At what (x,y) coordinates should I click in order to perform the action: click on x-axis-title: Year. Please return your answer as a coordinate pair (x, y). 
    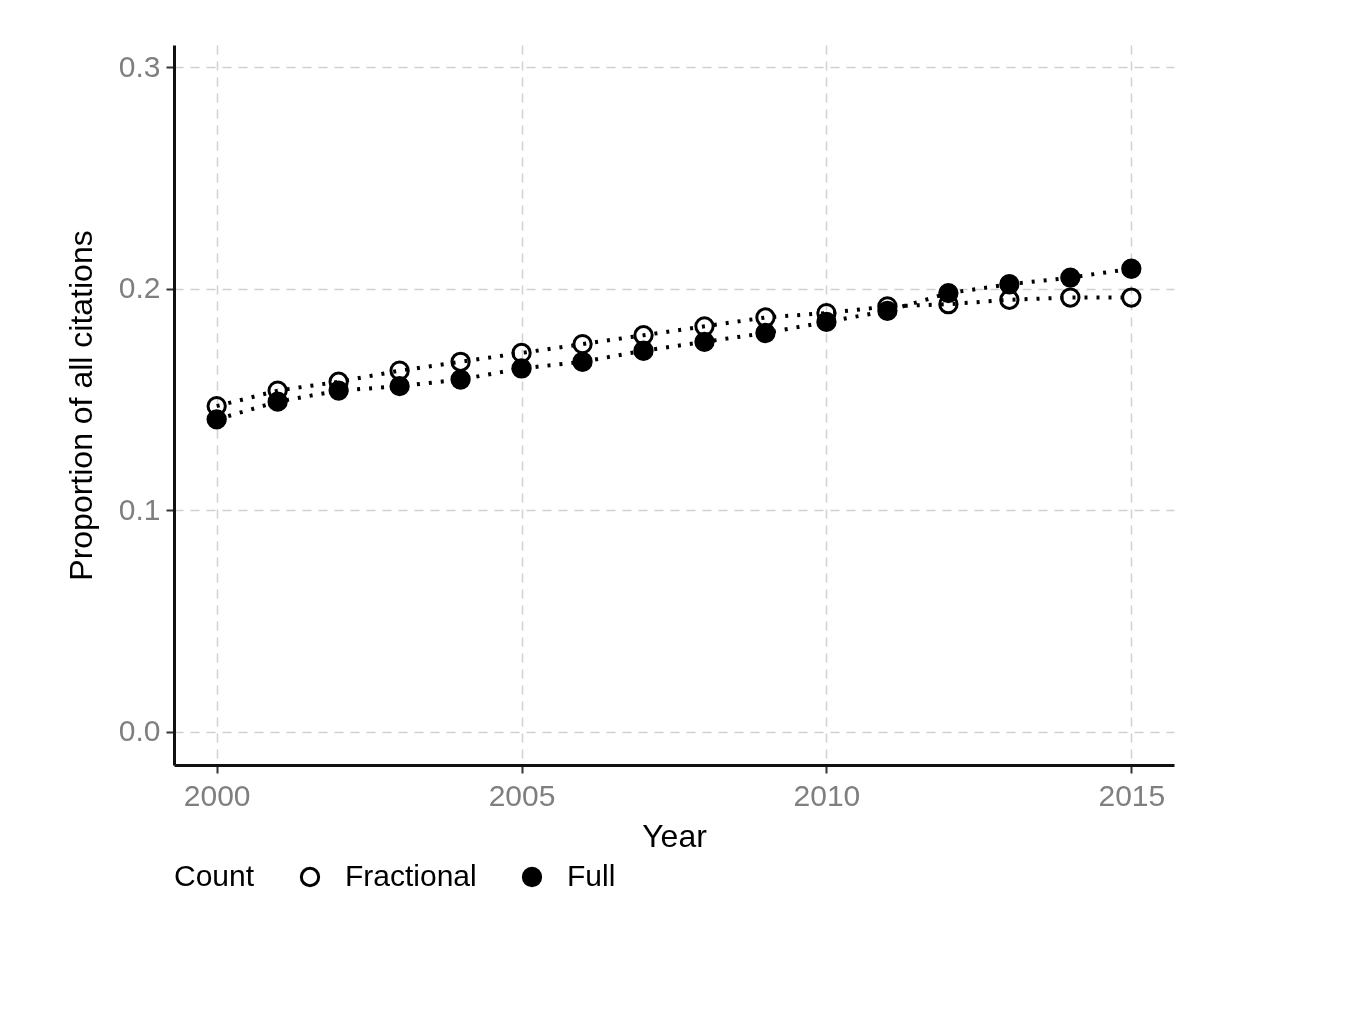
    Looking at the image, I should click on (675, 835).